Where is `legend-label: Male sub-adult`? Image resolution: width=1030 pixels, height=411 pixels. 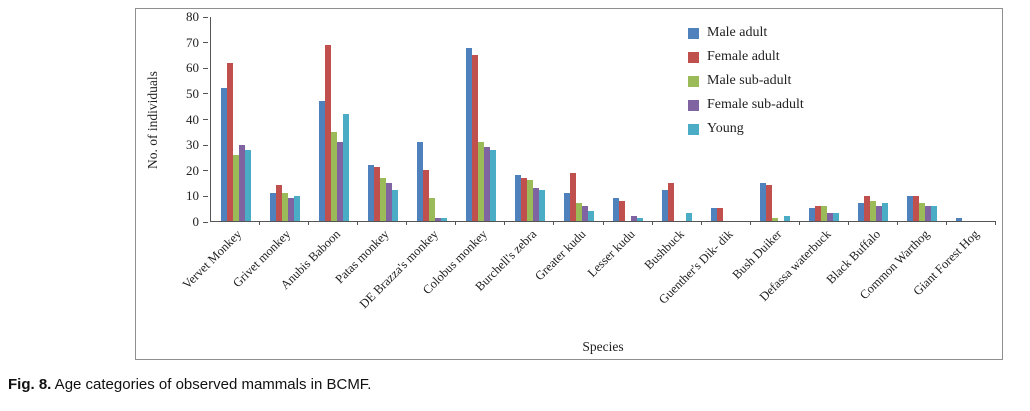
legend-label: Male sub-adult is located at coordinates (749, 80).